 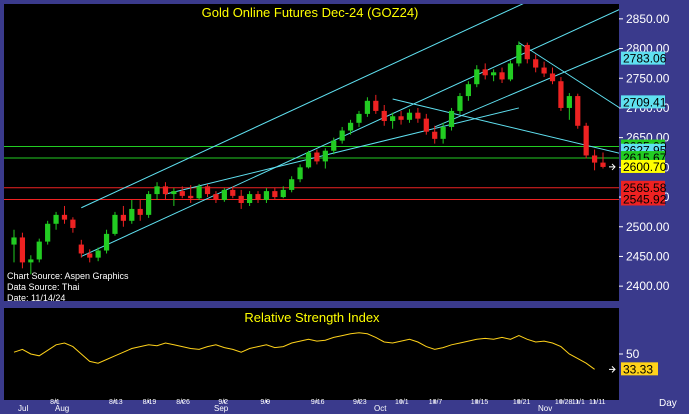 What do you see at coordinates (545, 408) in the screenshot?
I see `month-label: Nov` at bounding box center [545, 408].